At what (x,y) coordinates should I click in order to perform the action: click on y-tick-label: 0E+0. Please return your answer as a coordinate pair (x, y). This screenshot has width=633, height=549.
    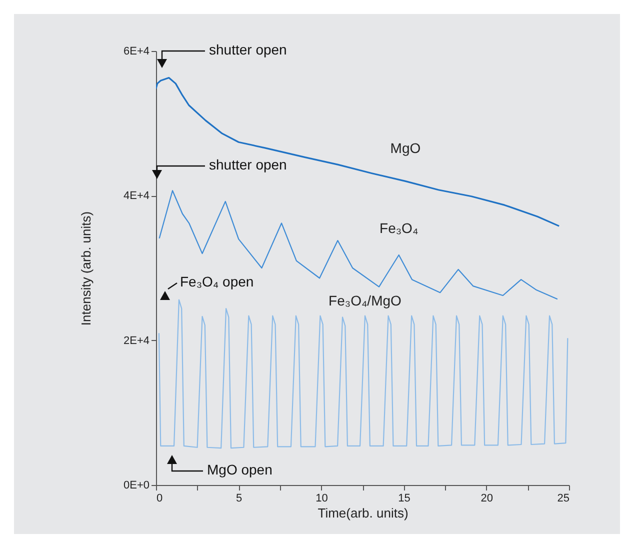
    Looking at the image, I should click on (137, 486).